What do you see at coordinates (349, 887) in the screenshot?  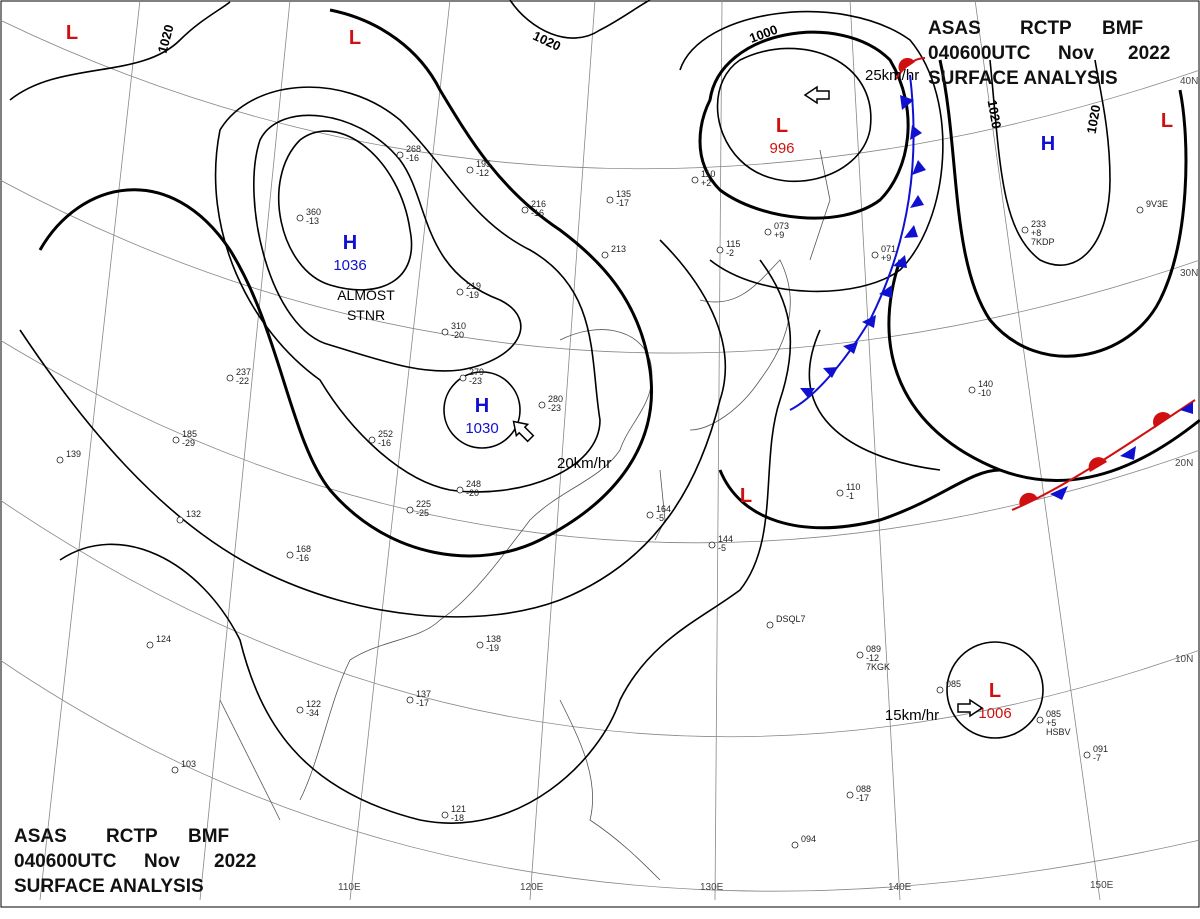 I see `longitude-label: 110E` at bounding box center [349, 887].